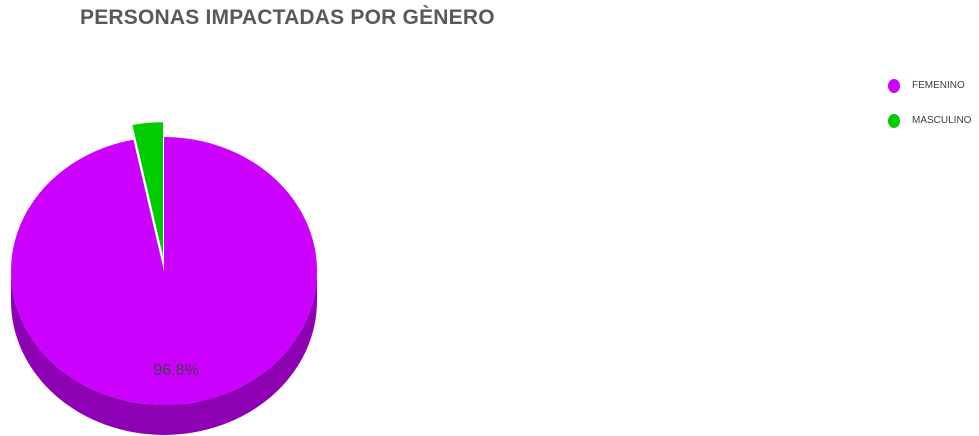  What do you see at coordinates (938, 85) in the screenshot?
I see `legend-label-femenino: FEMENINO` at bounding box center [938, 85].